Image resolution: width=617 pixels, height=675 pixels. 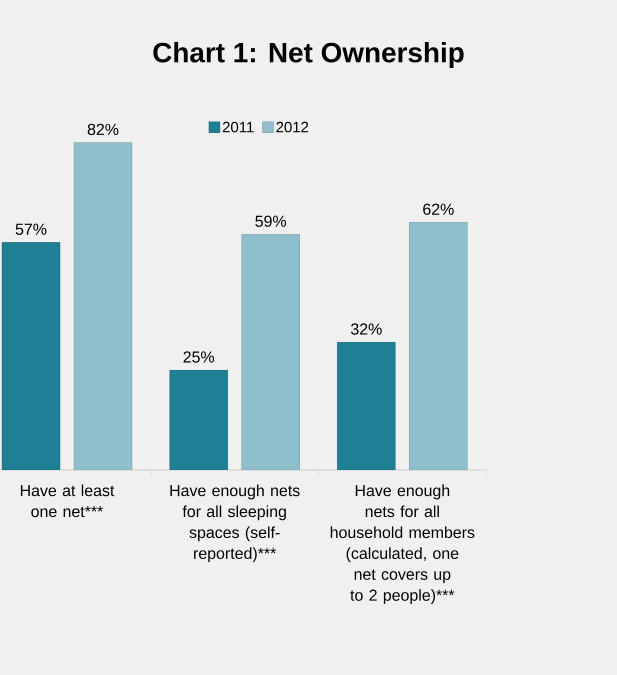 I want to click on data-label: 62%, so click(x=438, y=209).